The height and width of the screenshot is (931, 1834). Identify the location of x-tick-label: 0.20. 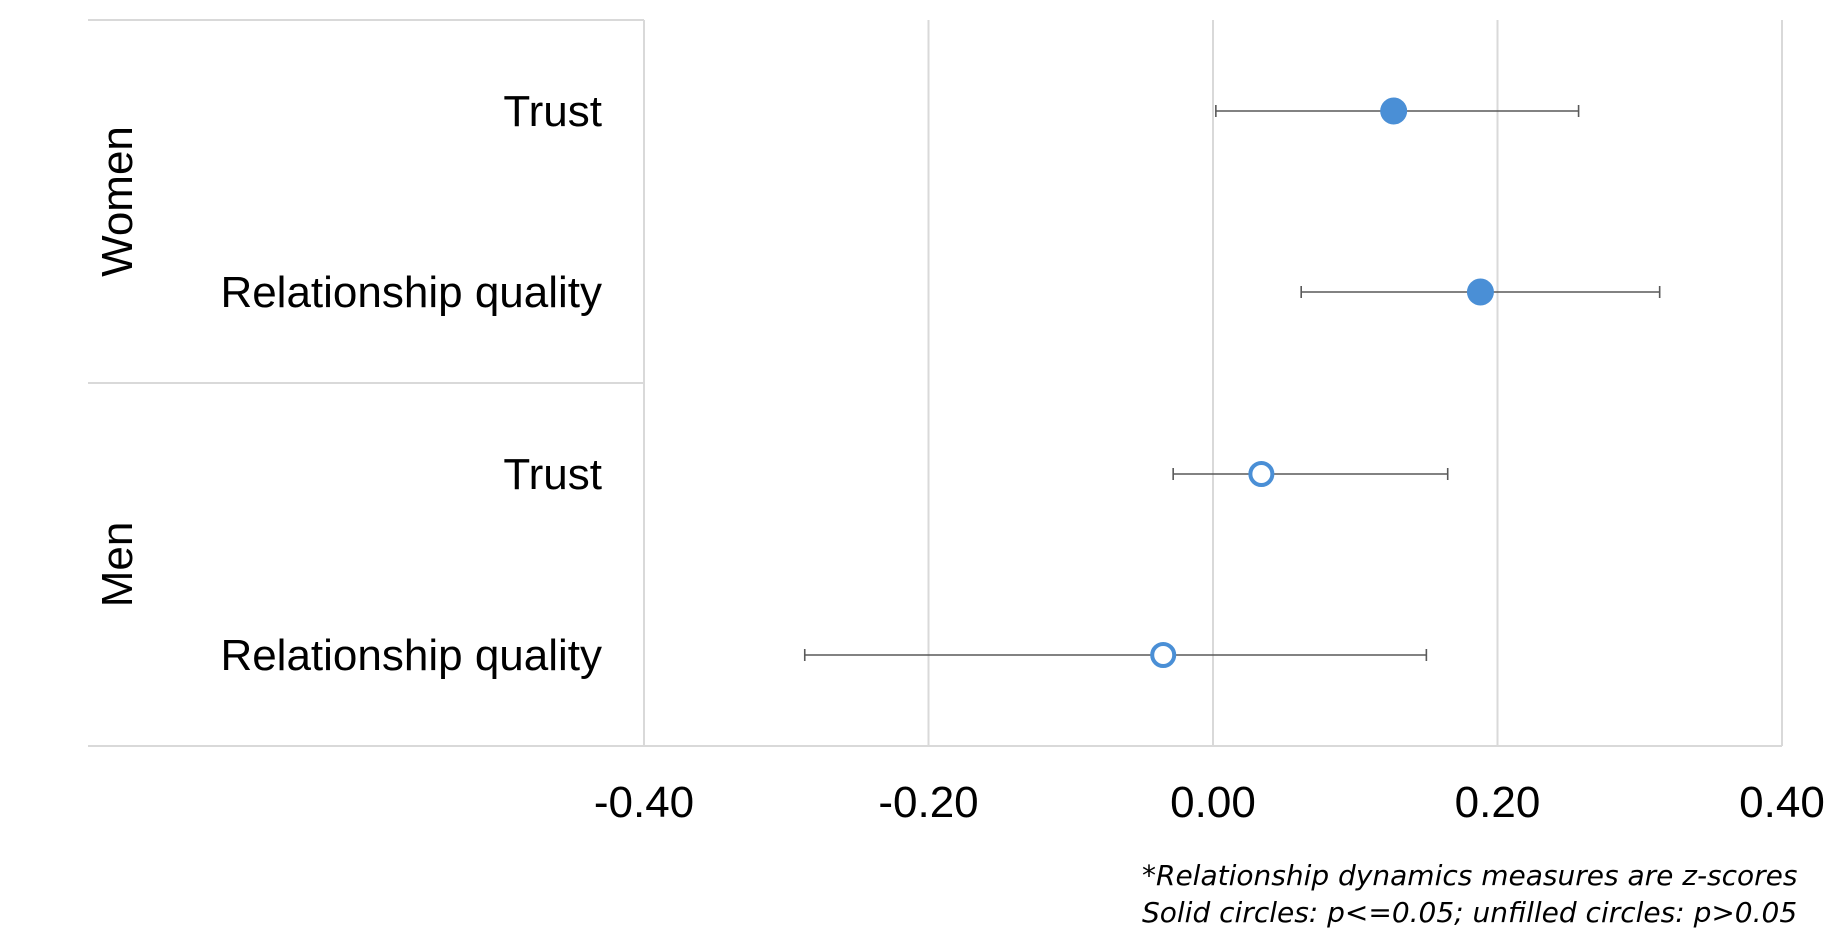
(1498, 802).